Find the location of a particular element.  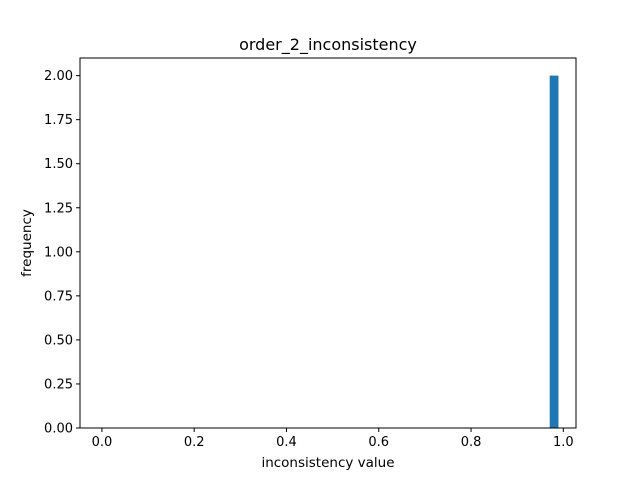

x-tick-label: 0.2 is located at coordinates (194, 442).